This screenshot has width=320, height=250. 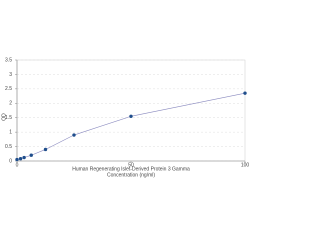 I want to click on y-tick-label: 2, so click(x=10, y=104).